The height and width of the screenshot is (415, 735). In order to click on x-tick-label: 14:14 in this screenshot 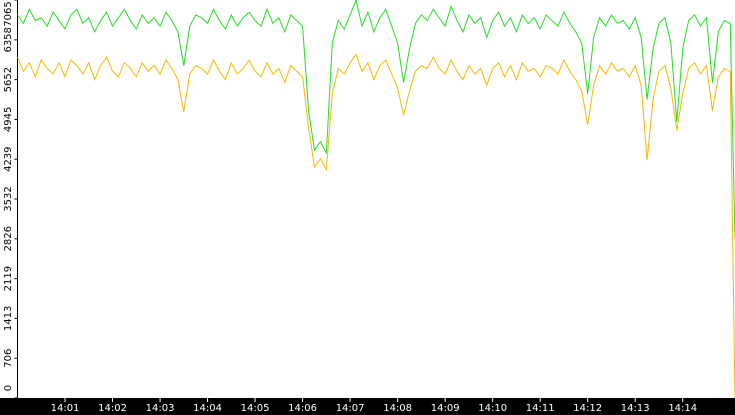, I will do `click(682, 408)`.